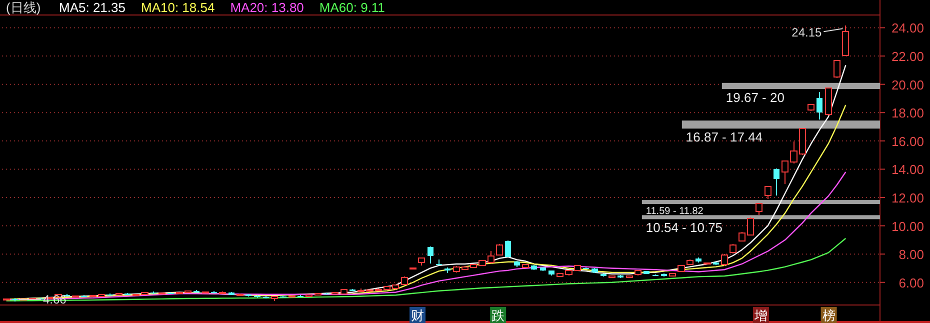 The height and width of the screenshot is (323, 930). What do you see at coordinates (829, 315) in the screenshot?
I see `text: 榜` at bounding box center [829, 315].